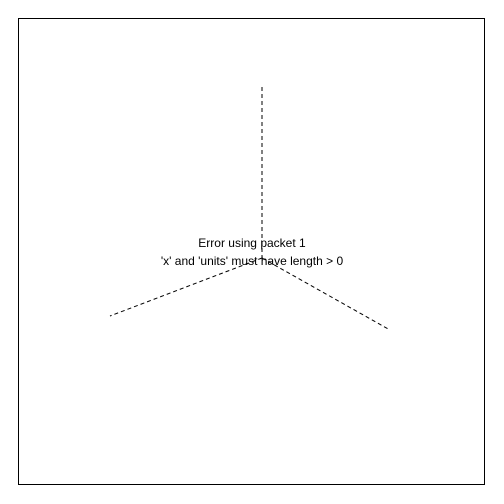  I want to click on axis-line-right, so click(326, 294).